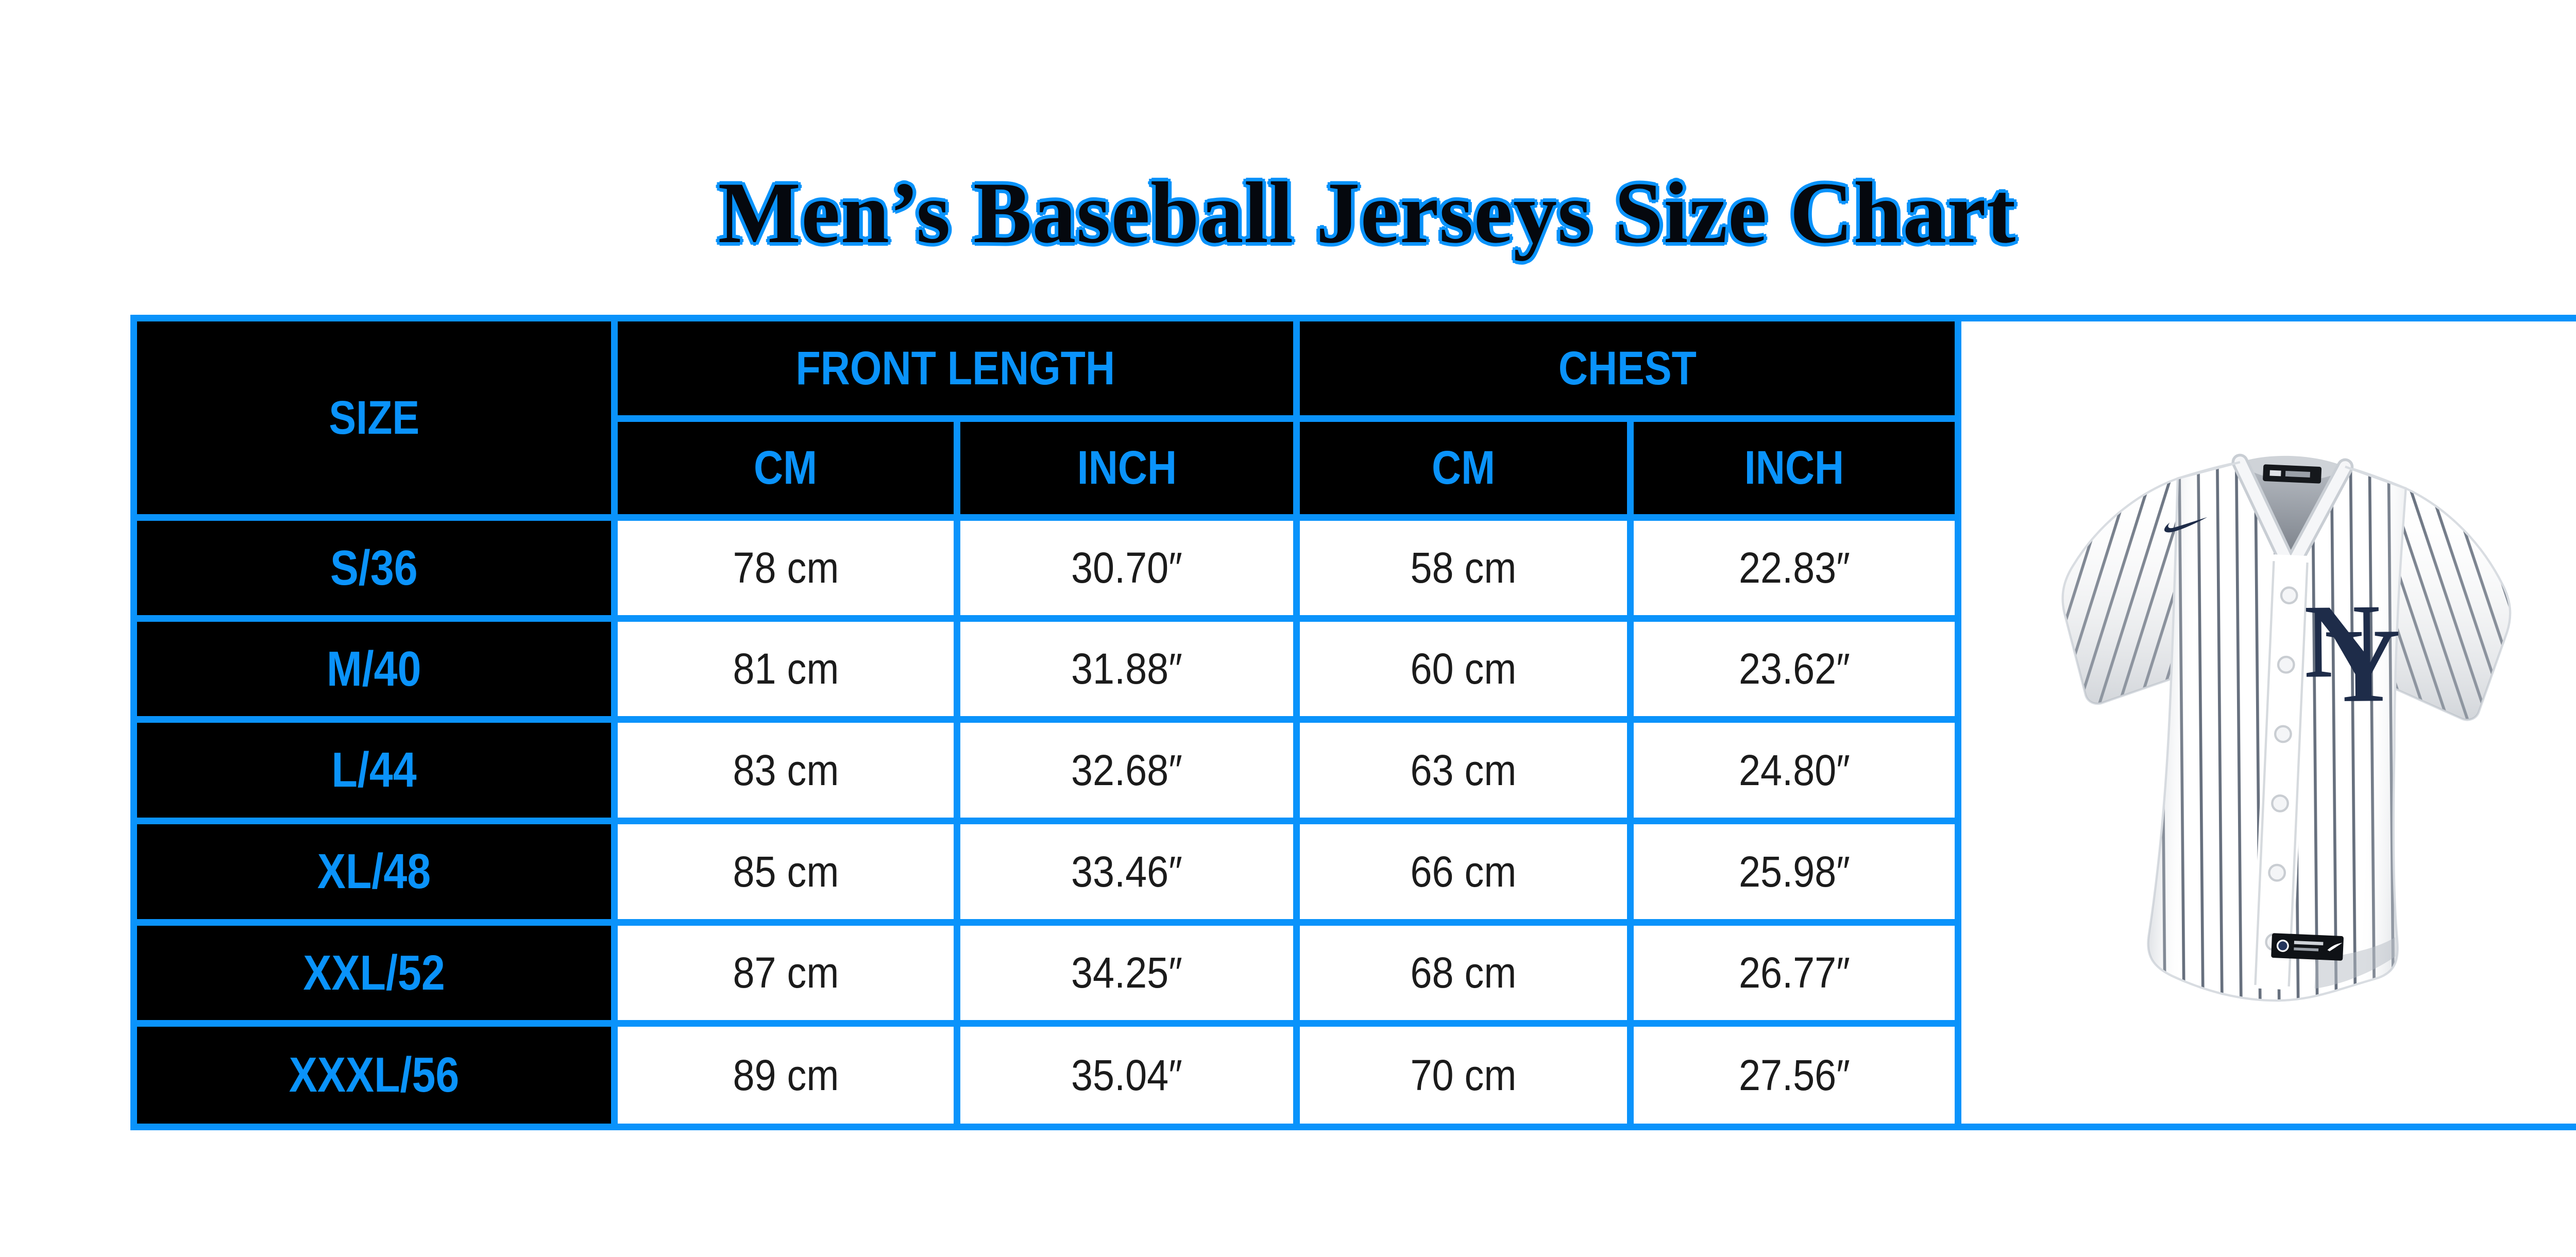  Describe the element at coordinates (1463, 872) in the screenshot. I see `chest-cm-cell: 66 cm` at that location.